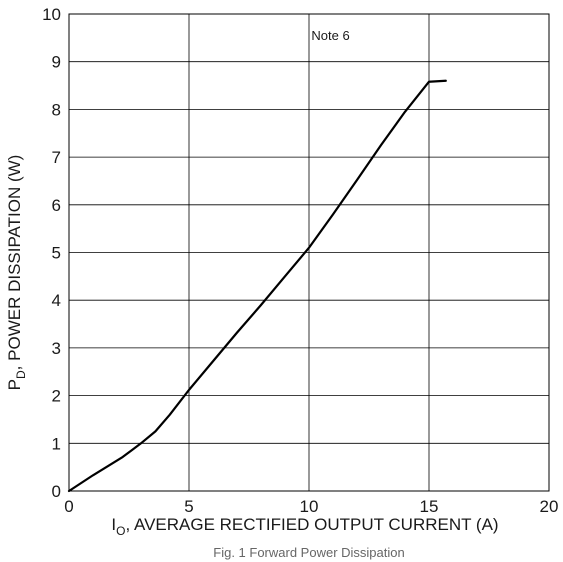  Describe the element at coordinates (311, 524) in the screenshot. I see `x-axis-label-rest: , AVERAGE RECTIFIED OUTPUT CURRENT (A)` at that location.